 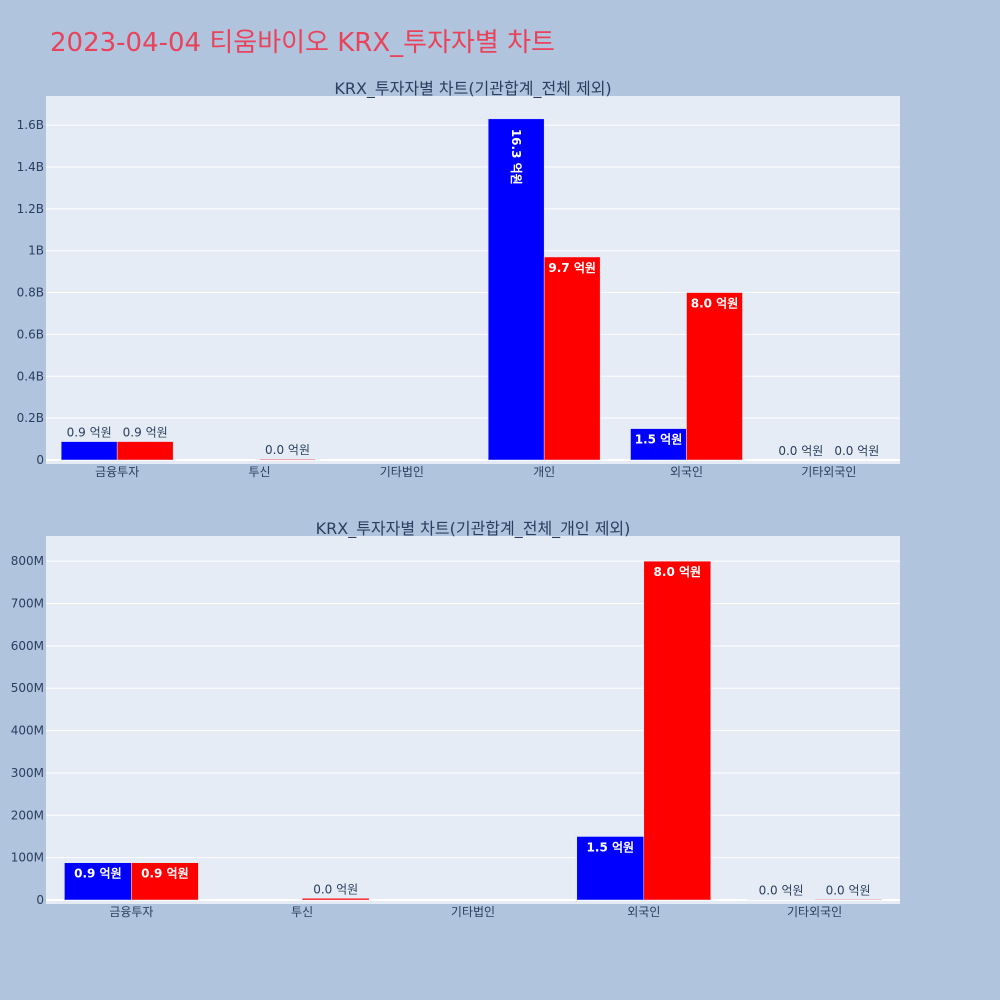 What do you see at coordinates (27, 731) in the screenshot?
I see `y-tick-label: 400M` at bounding box center [27, 731].